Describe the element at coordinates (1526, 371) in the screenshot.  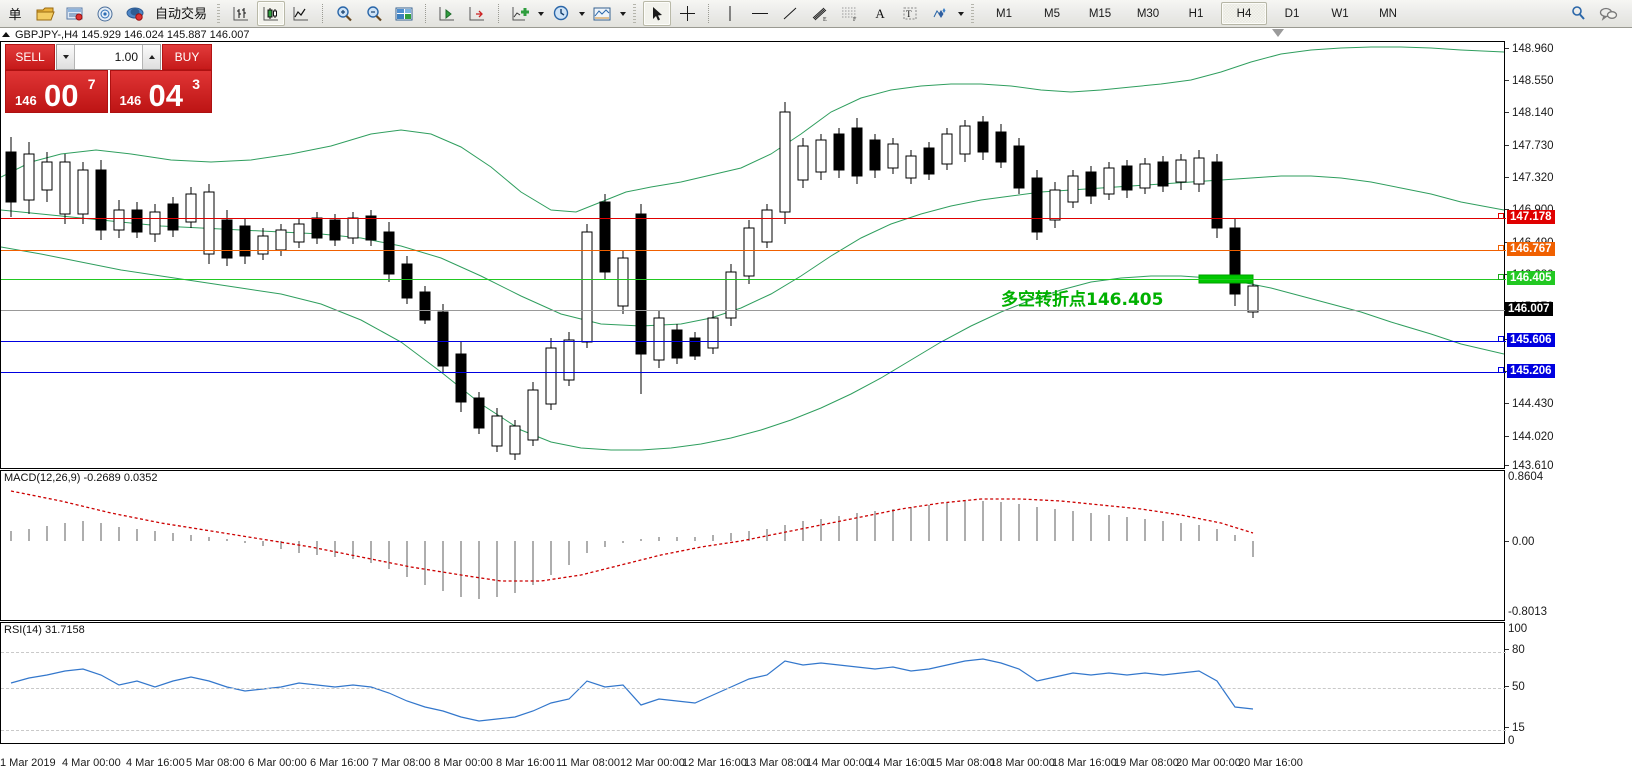
I see `support-label-2: 145.206` at that location.